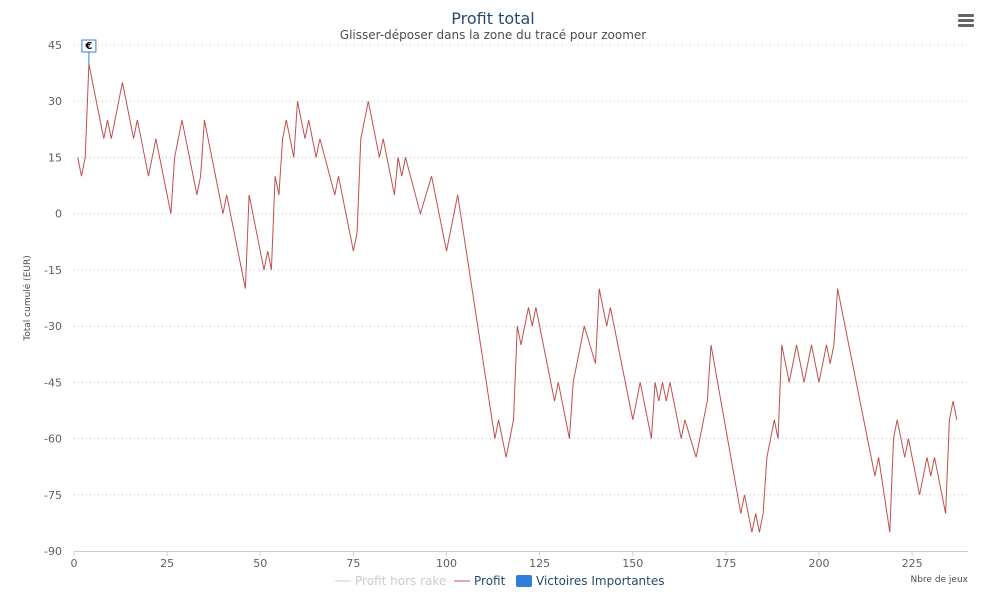 The image size is (986, 599). Describe the element at coordinates (167, 563) in the screenshot. I see `x-tick-label: 25` at that location.